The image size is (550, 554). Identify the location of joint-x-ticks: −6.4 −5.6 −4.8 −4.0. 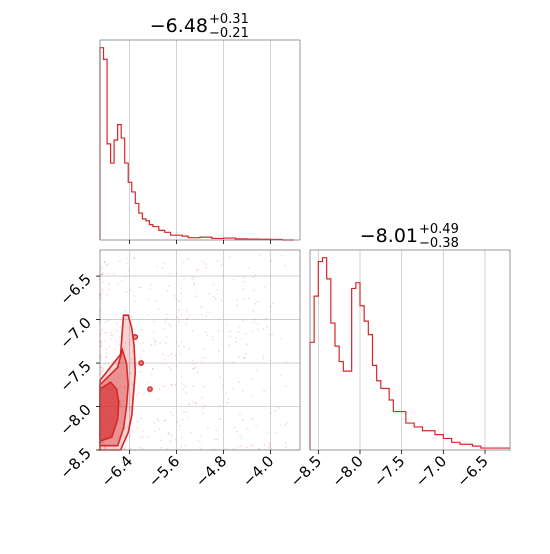
(187, 470).